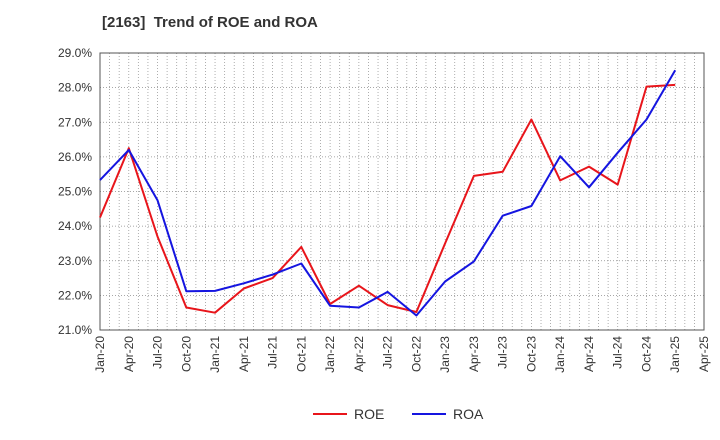  I want to click on x-tick-label: Oct-24, so click(646, 354).